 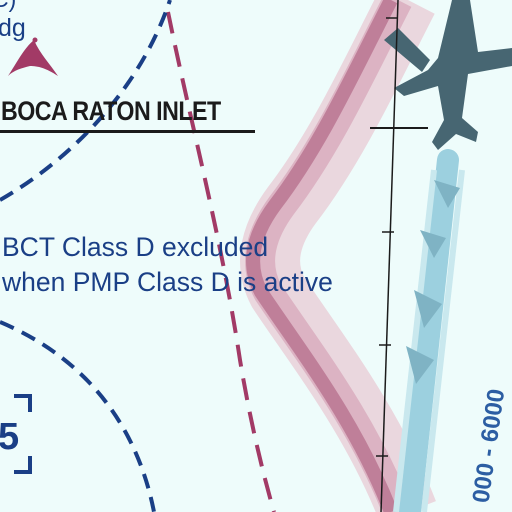 I want to click on airspace-note-line-1: BCT Class D excluded, so click(x=135, y=247).